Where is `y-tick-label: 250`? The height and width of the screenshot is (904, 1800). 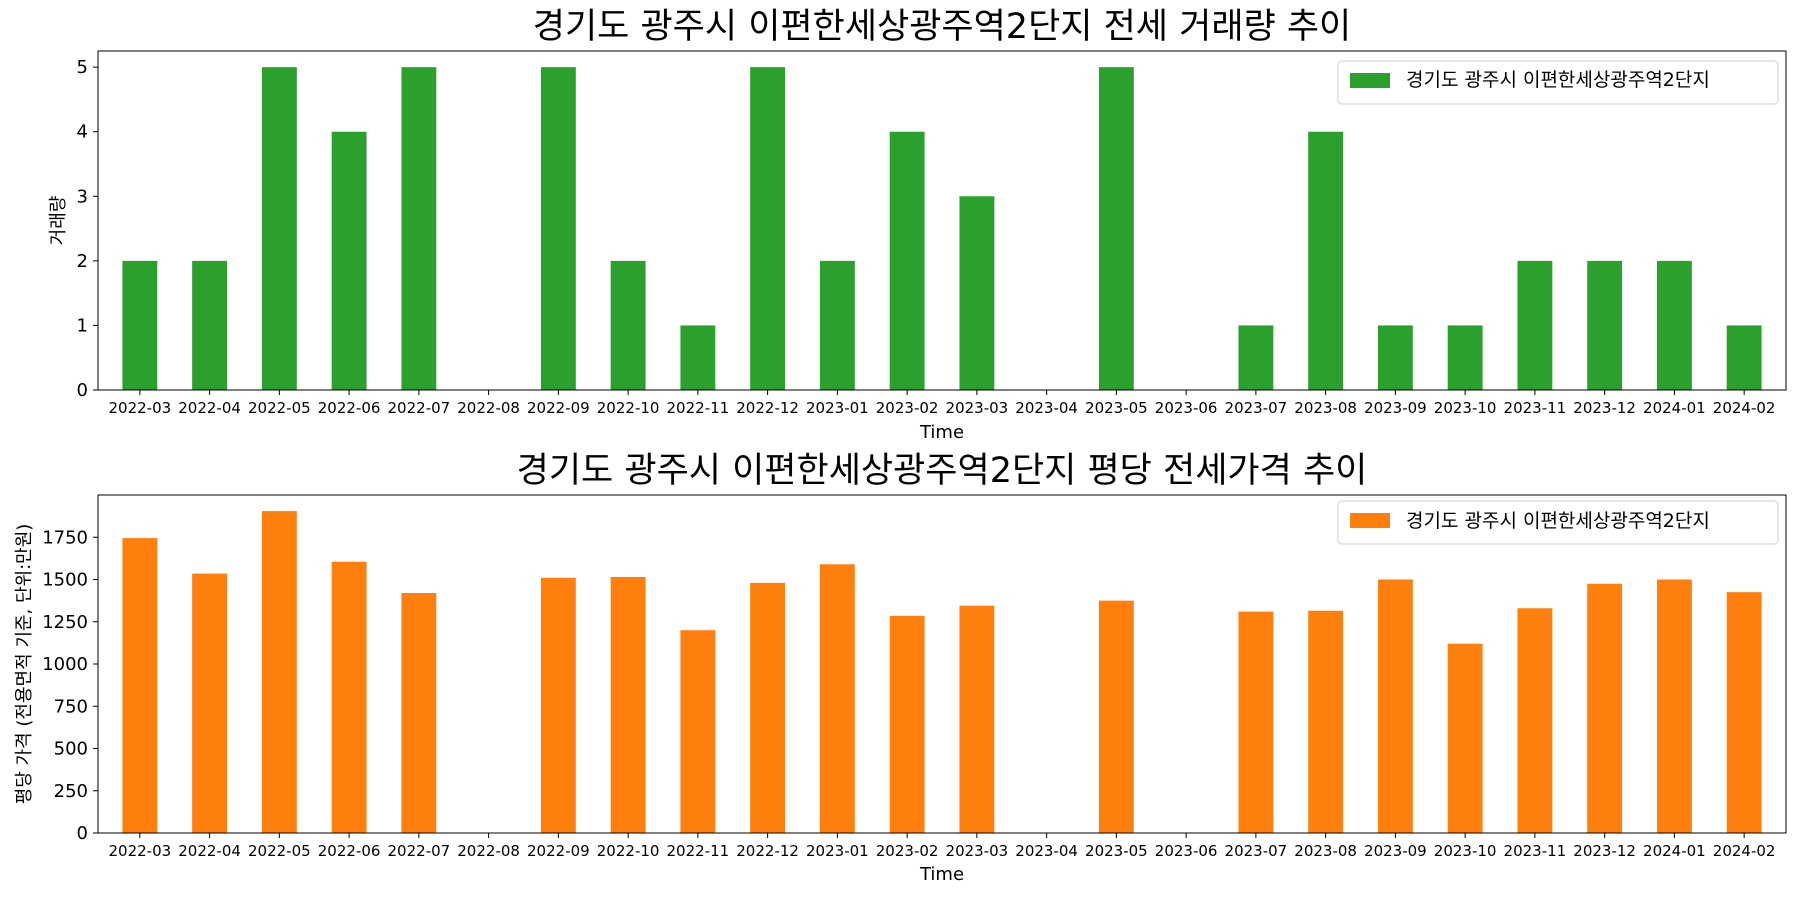
y-tick-label: 250 is located at coordinates (71, 791).